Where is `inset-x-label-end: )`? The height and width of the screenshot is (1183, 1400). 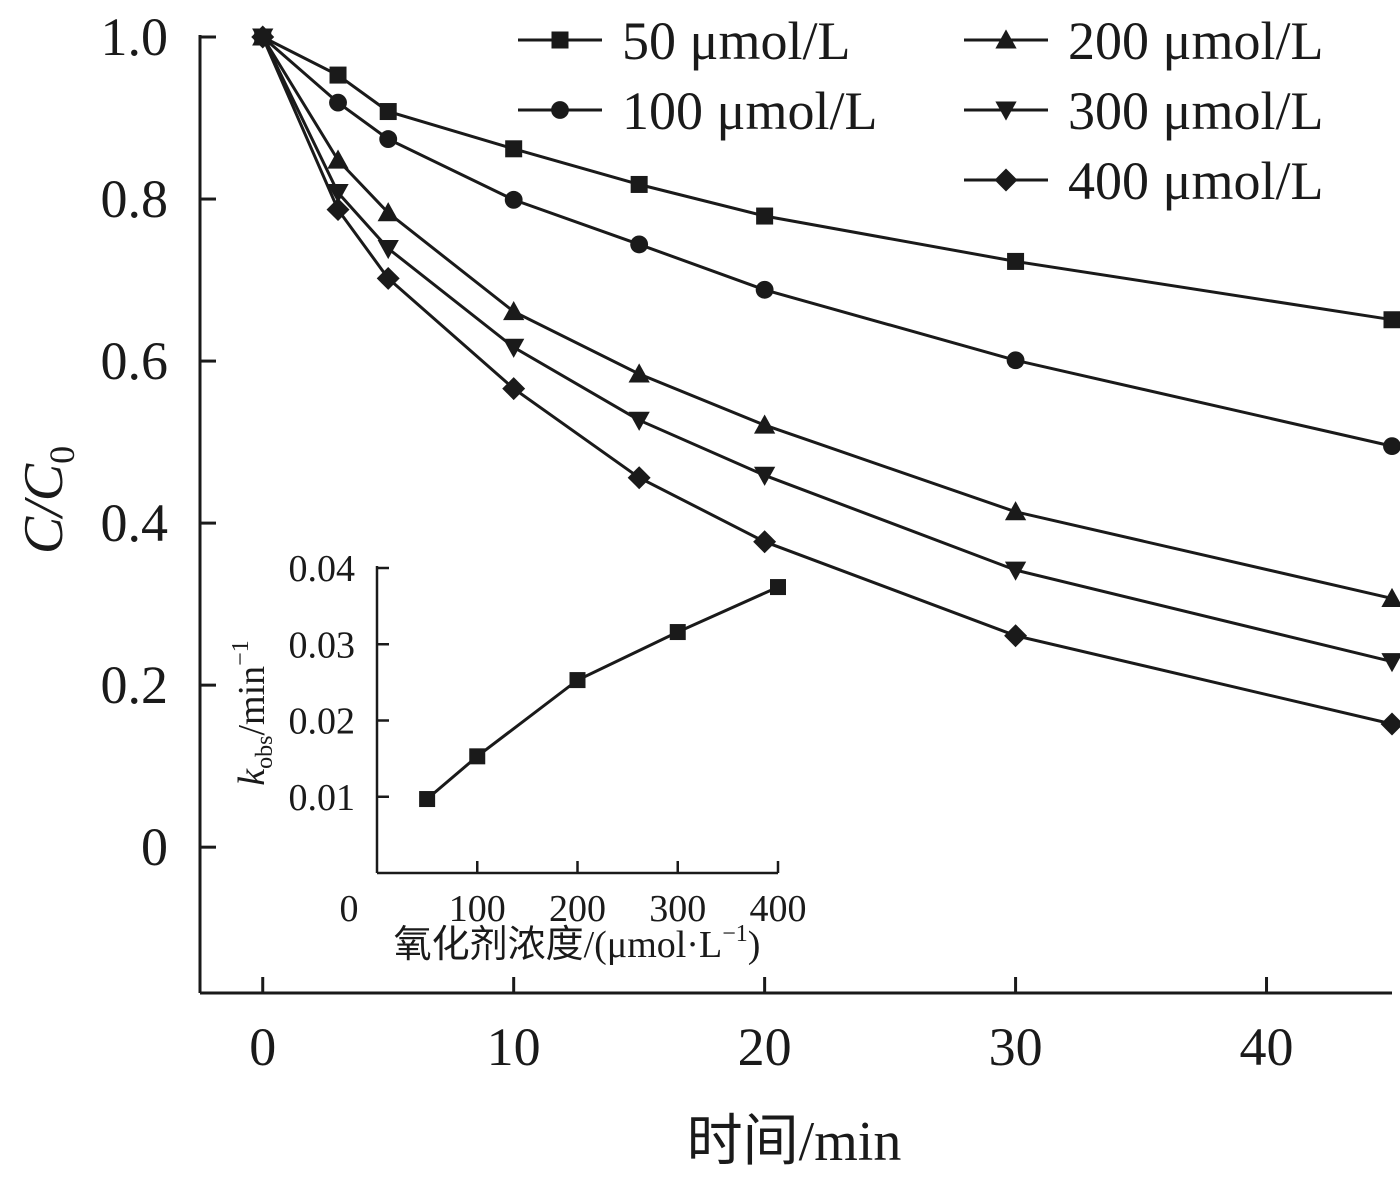
inset-x-label-end: ) is located at coordinates (754, 945).